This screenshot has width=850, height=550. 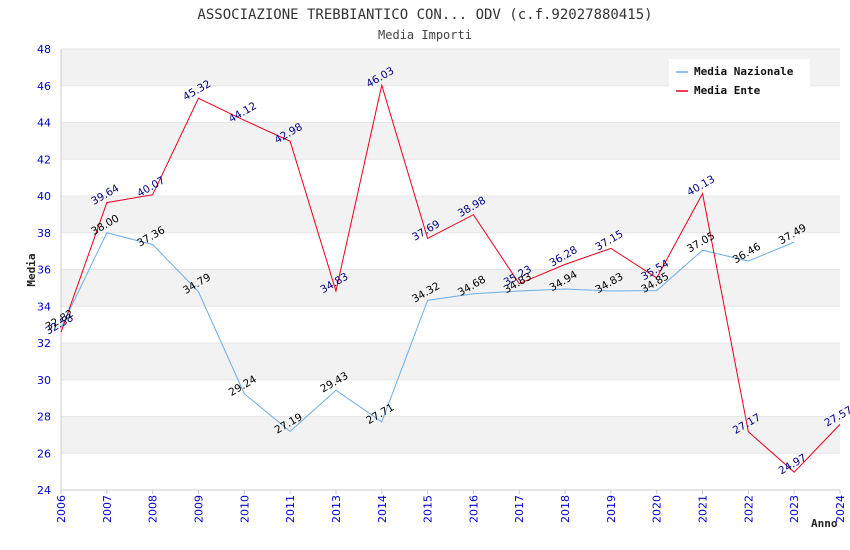 I want to click on x-tick-label: 2019, so click(x=611, y=509).